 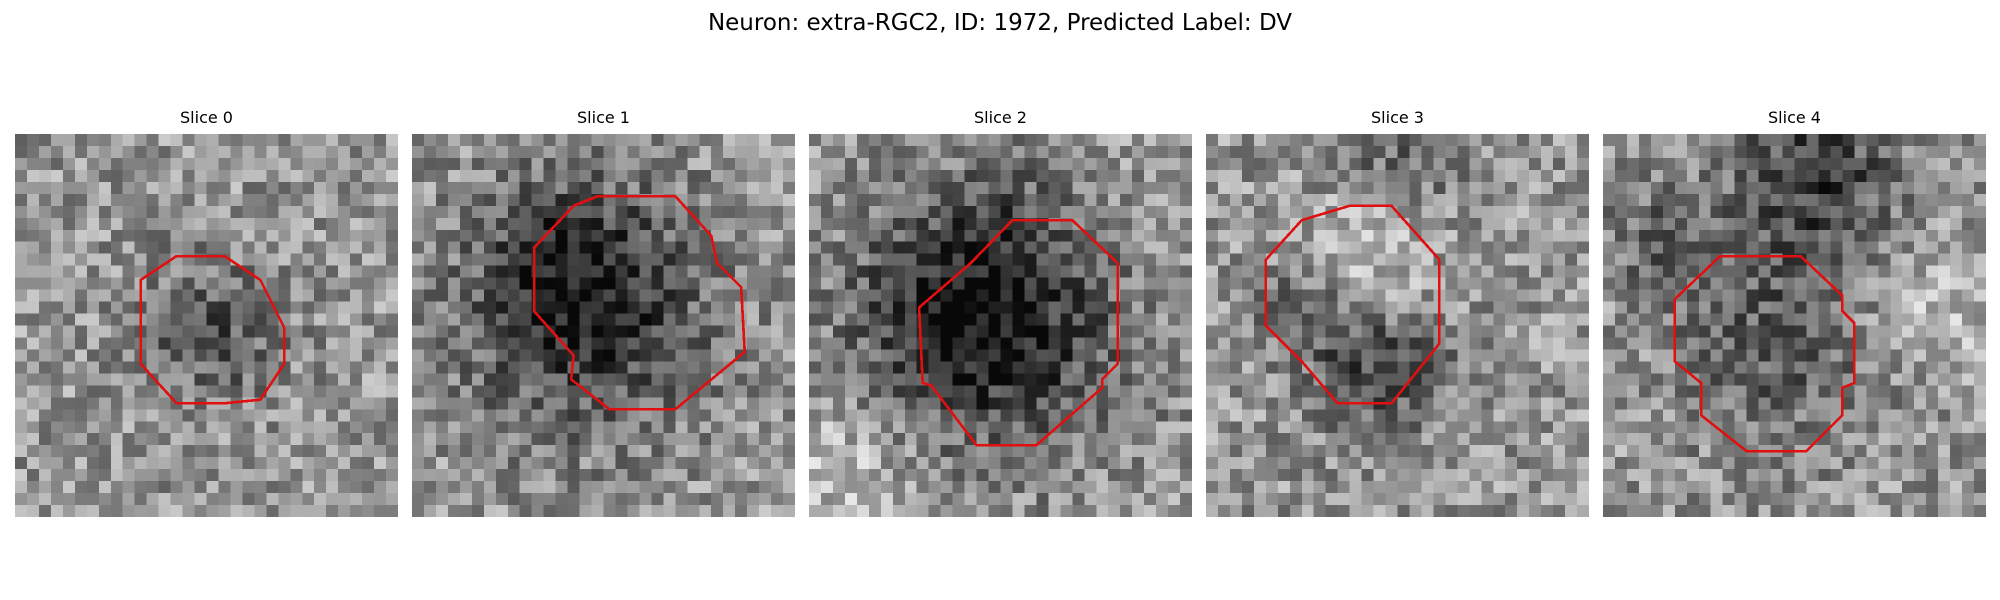 I want to click on slice-title-4: Slice 4, so click(x=1794, y=117).